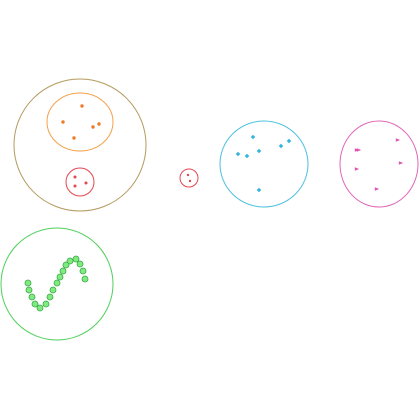 This screenshot has height=420, width=420. I want to click on orange-subcluster-circle, so click(80, 122).